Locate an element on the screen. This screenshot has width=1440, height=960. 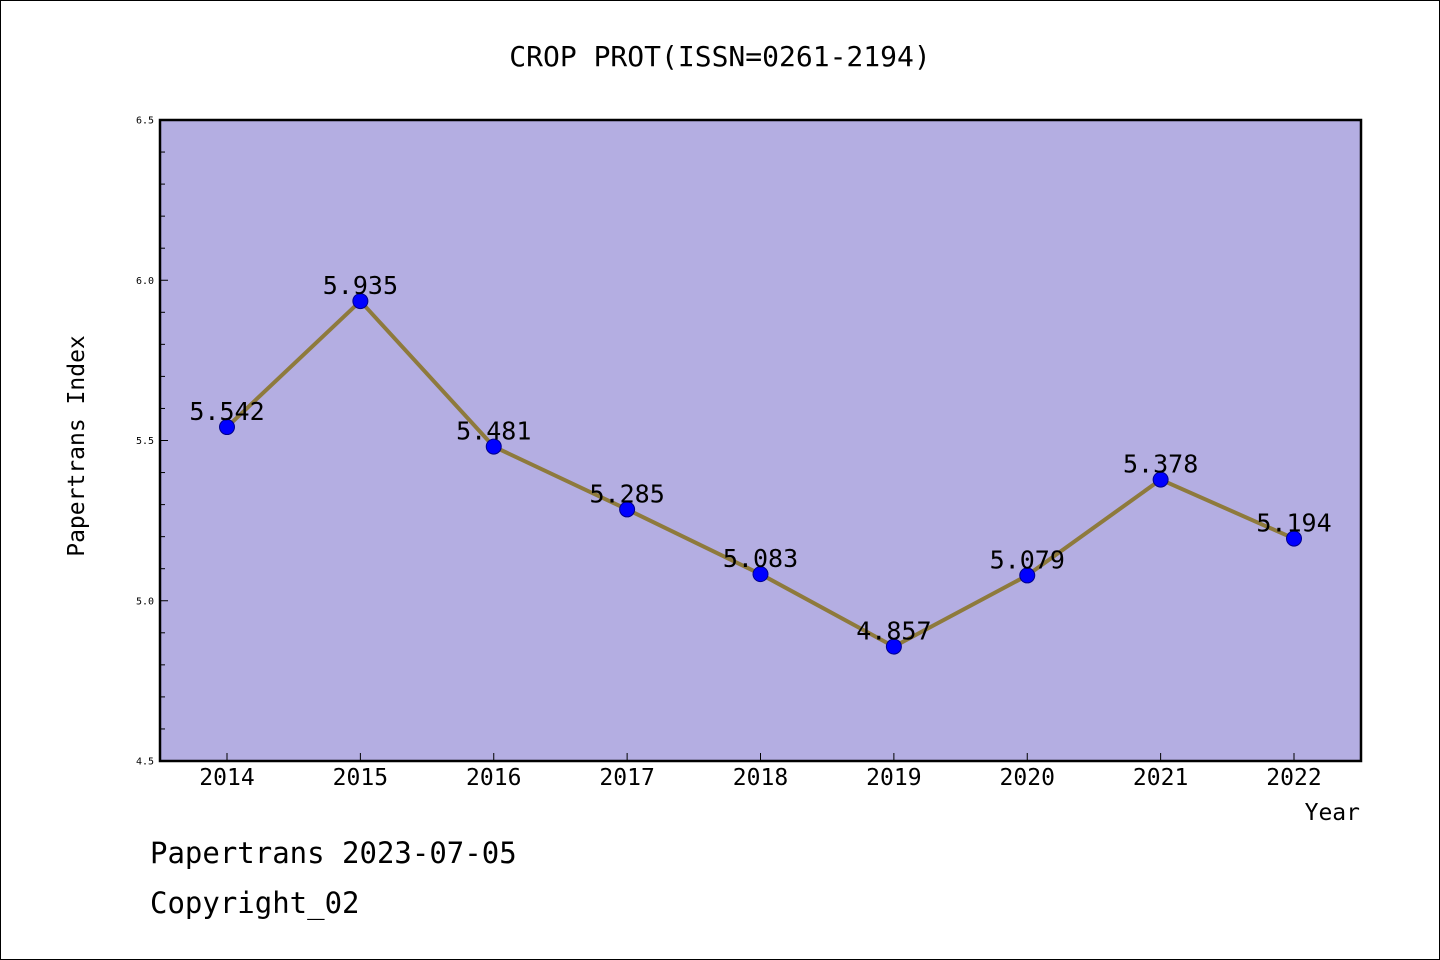
data-label: 5.542 is located at coordinates (226, 411).